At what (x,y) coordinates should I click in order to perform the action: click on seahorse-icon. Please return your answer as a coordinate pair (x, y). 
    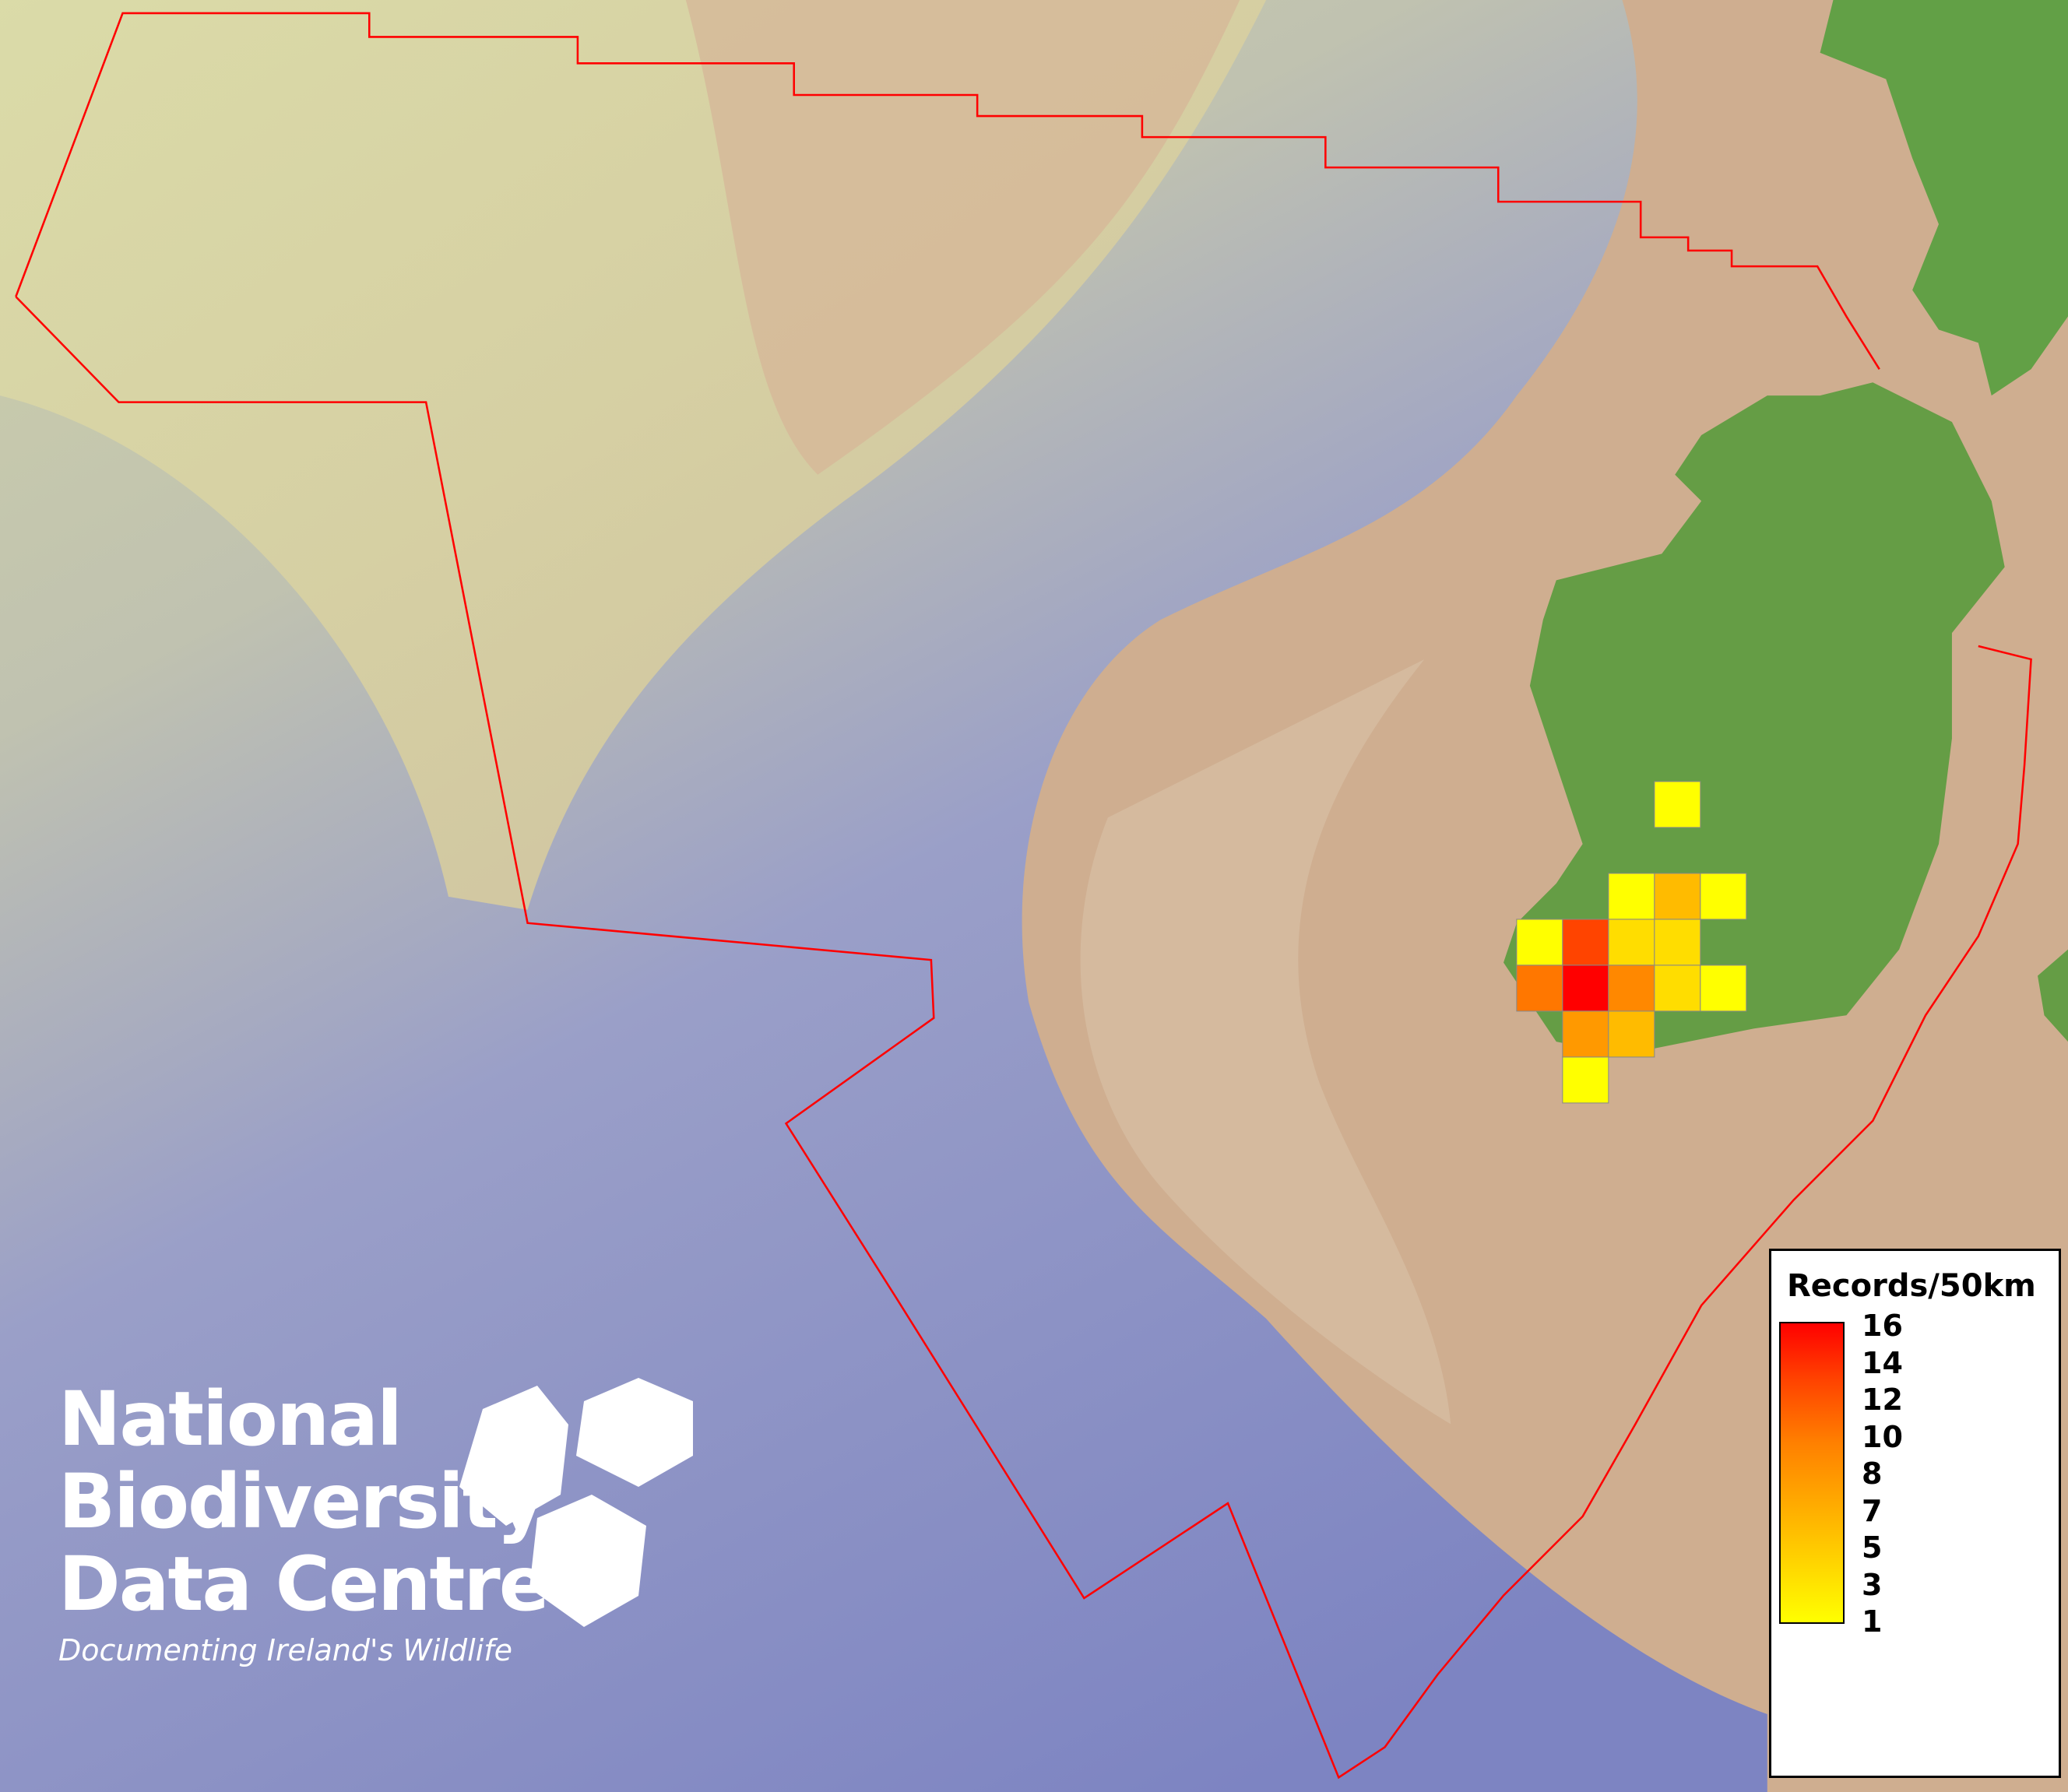
    Looking at the image, I should click on (587, 1561).